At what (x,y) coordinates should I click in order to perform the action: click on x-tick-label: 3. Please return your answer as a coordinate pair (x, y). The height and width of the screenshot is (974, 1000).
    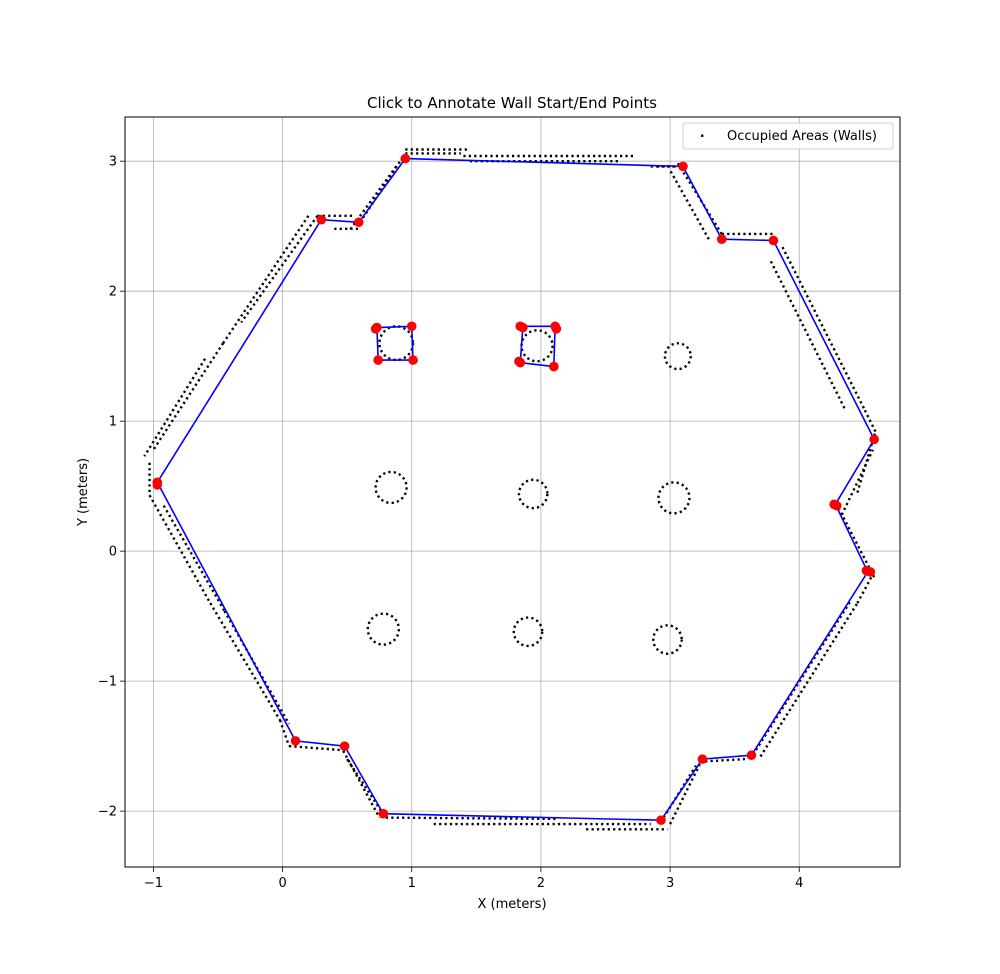
    Looking at the image, I should click on (670, 883).